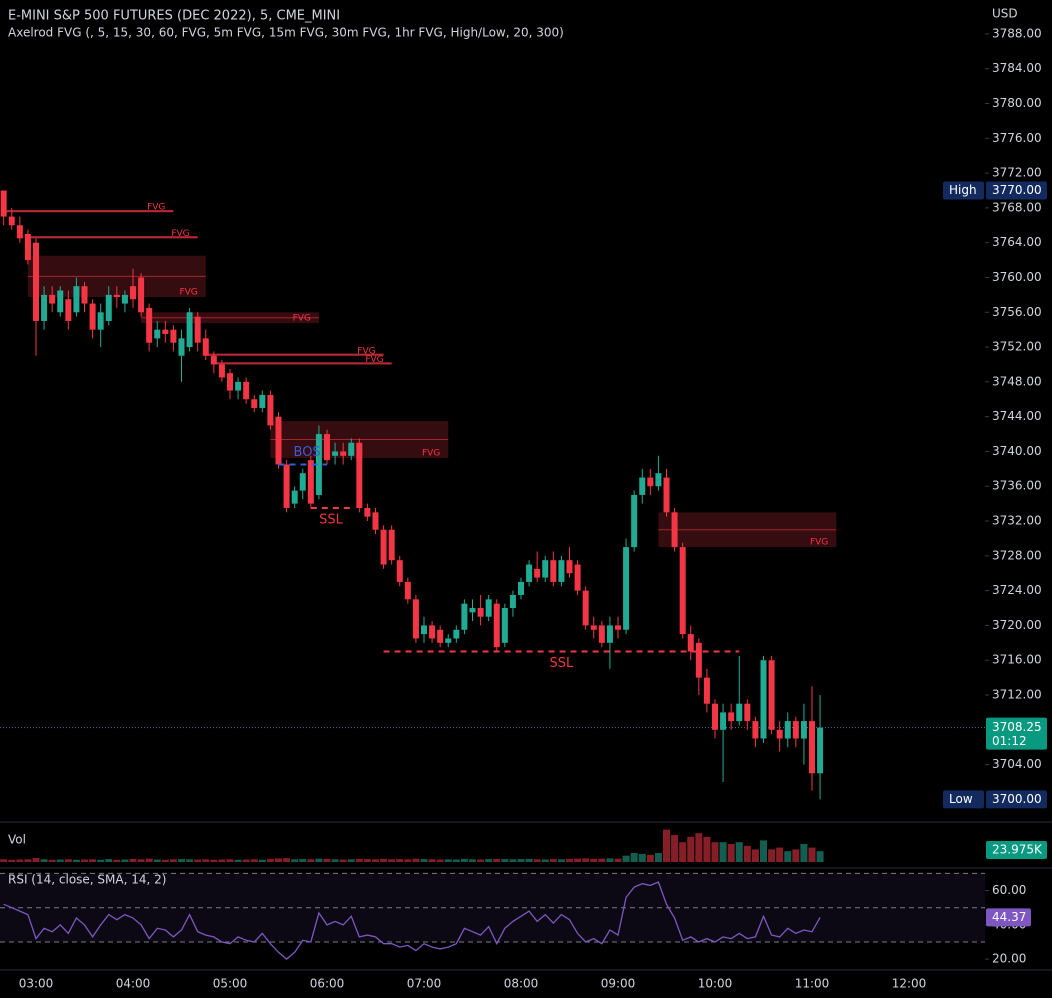  I want to click on x-tick-label: 11:00, so click(812, 984).